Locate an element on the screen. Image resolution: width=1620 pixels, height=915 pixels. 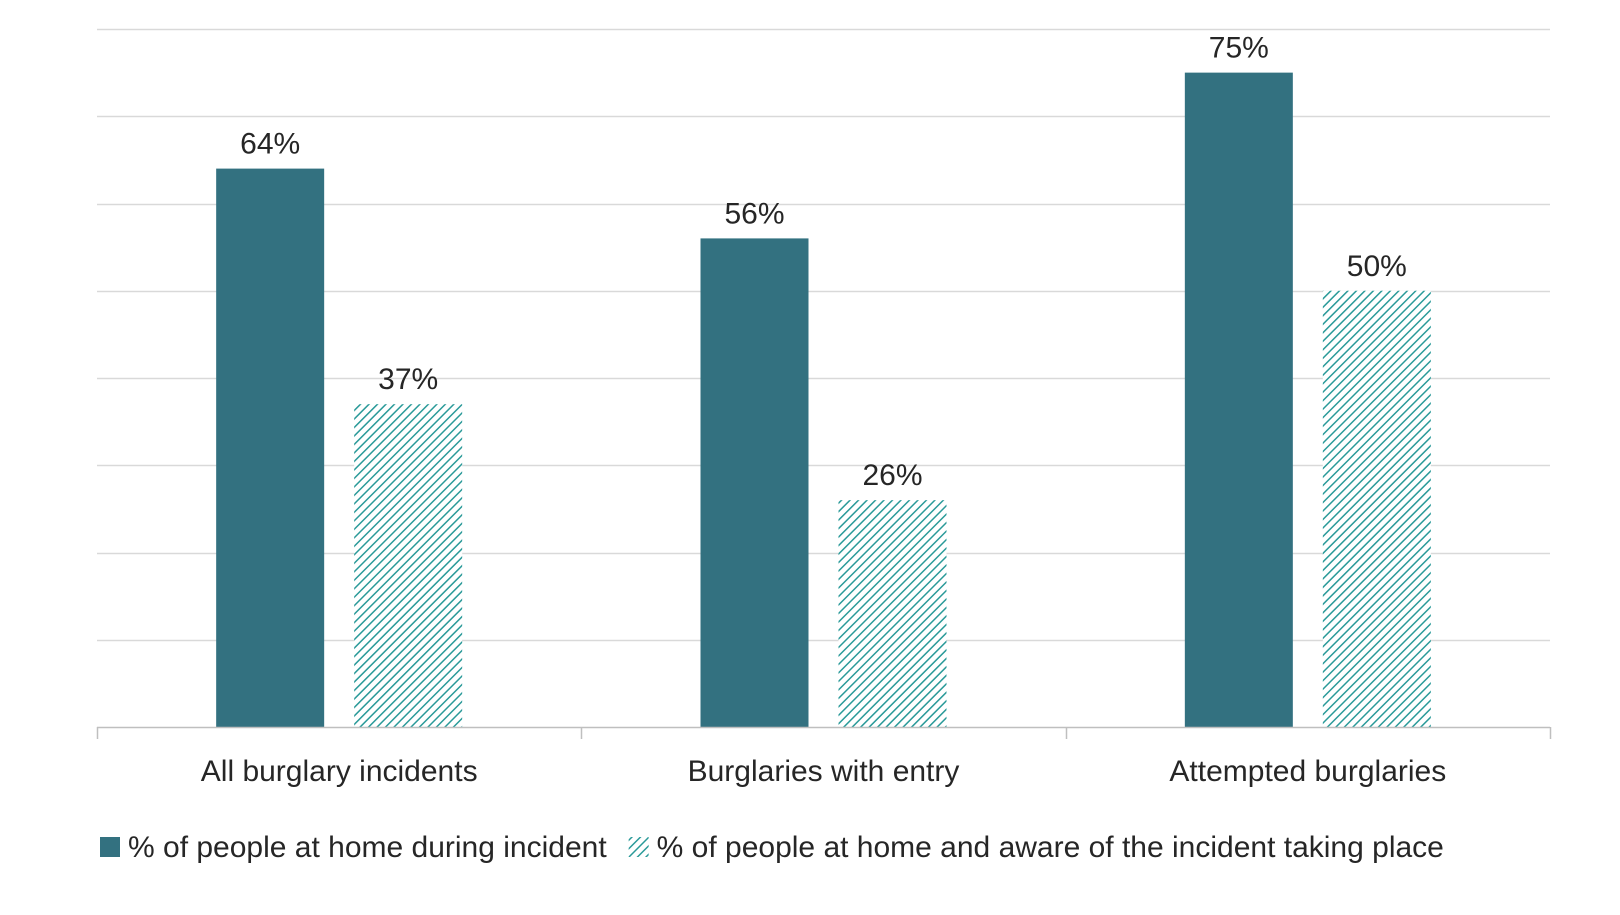
data-label: 56% is located at coordinates (754, 213).